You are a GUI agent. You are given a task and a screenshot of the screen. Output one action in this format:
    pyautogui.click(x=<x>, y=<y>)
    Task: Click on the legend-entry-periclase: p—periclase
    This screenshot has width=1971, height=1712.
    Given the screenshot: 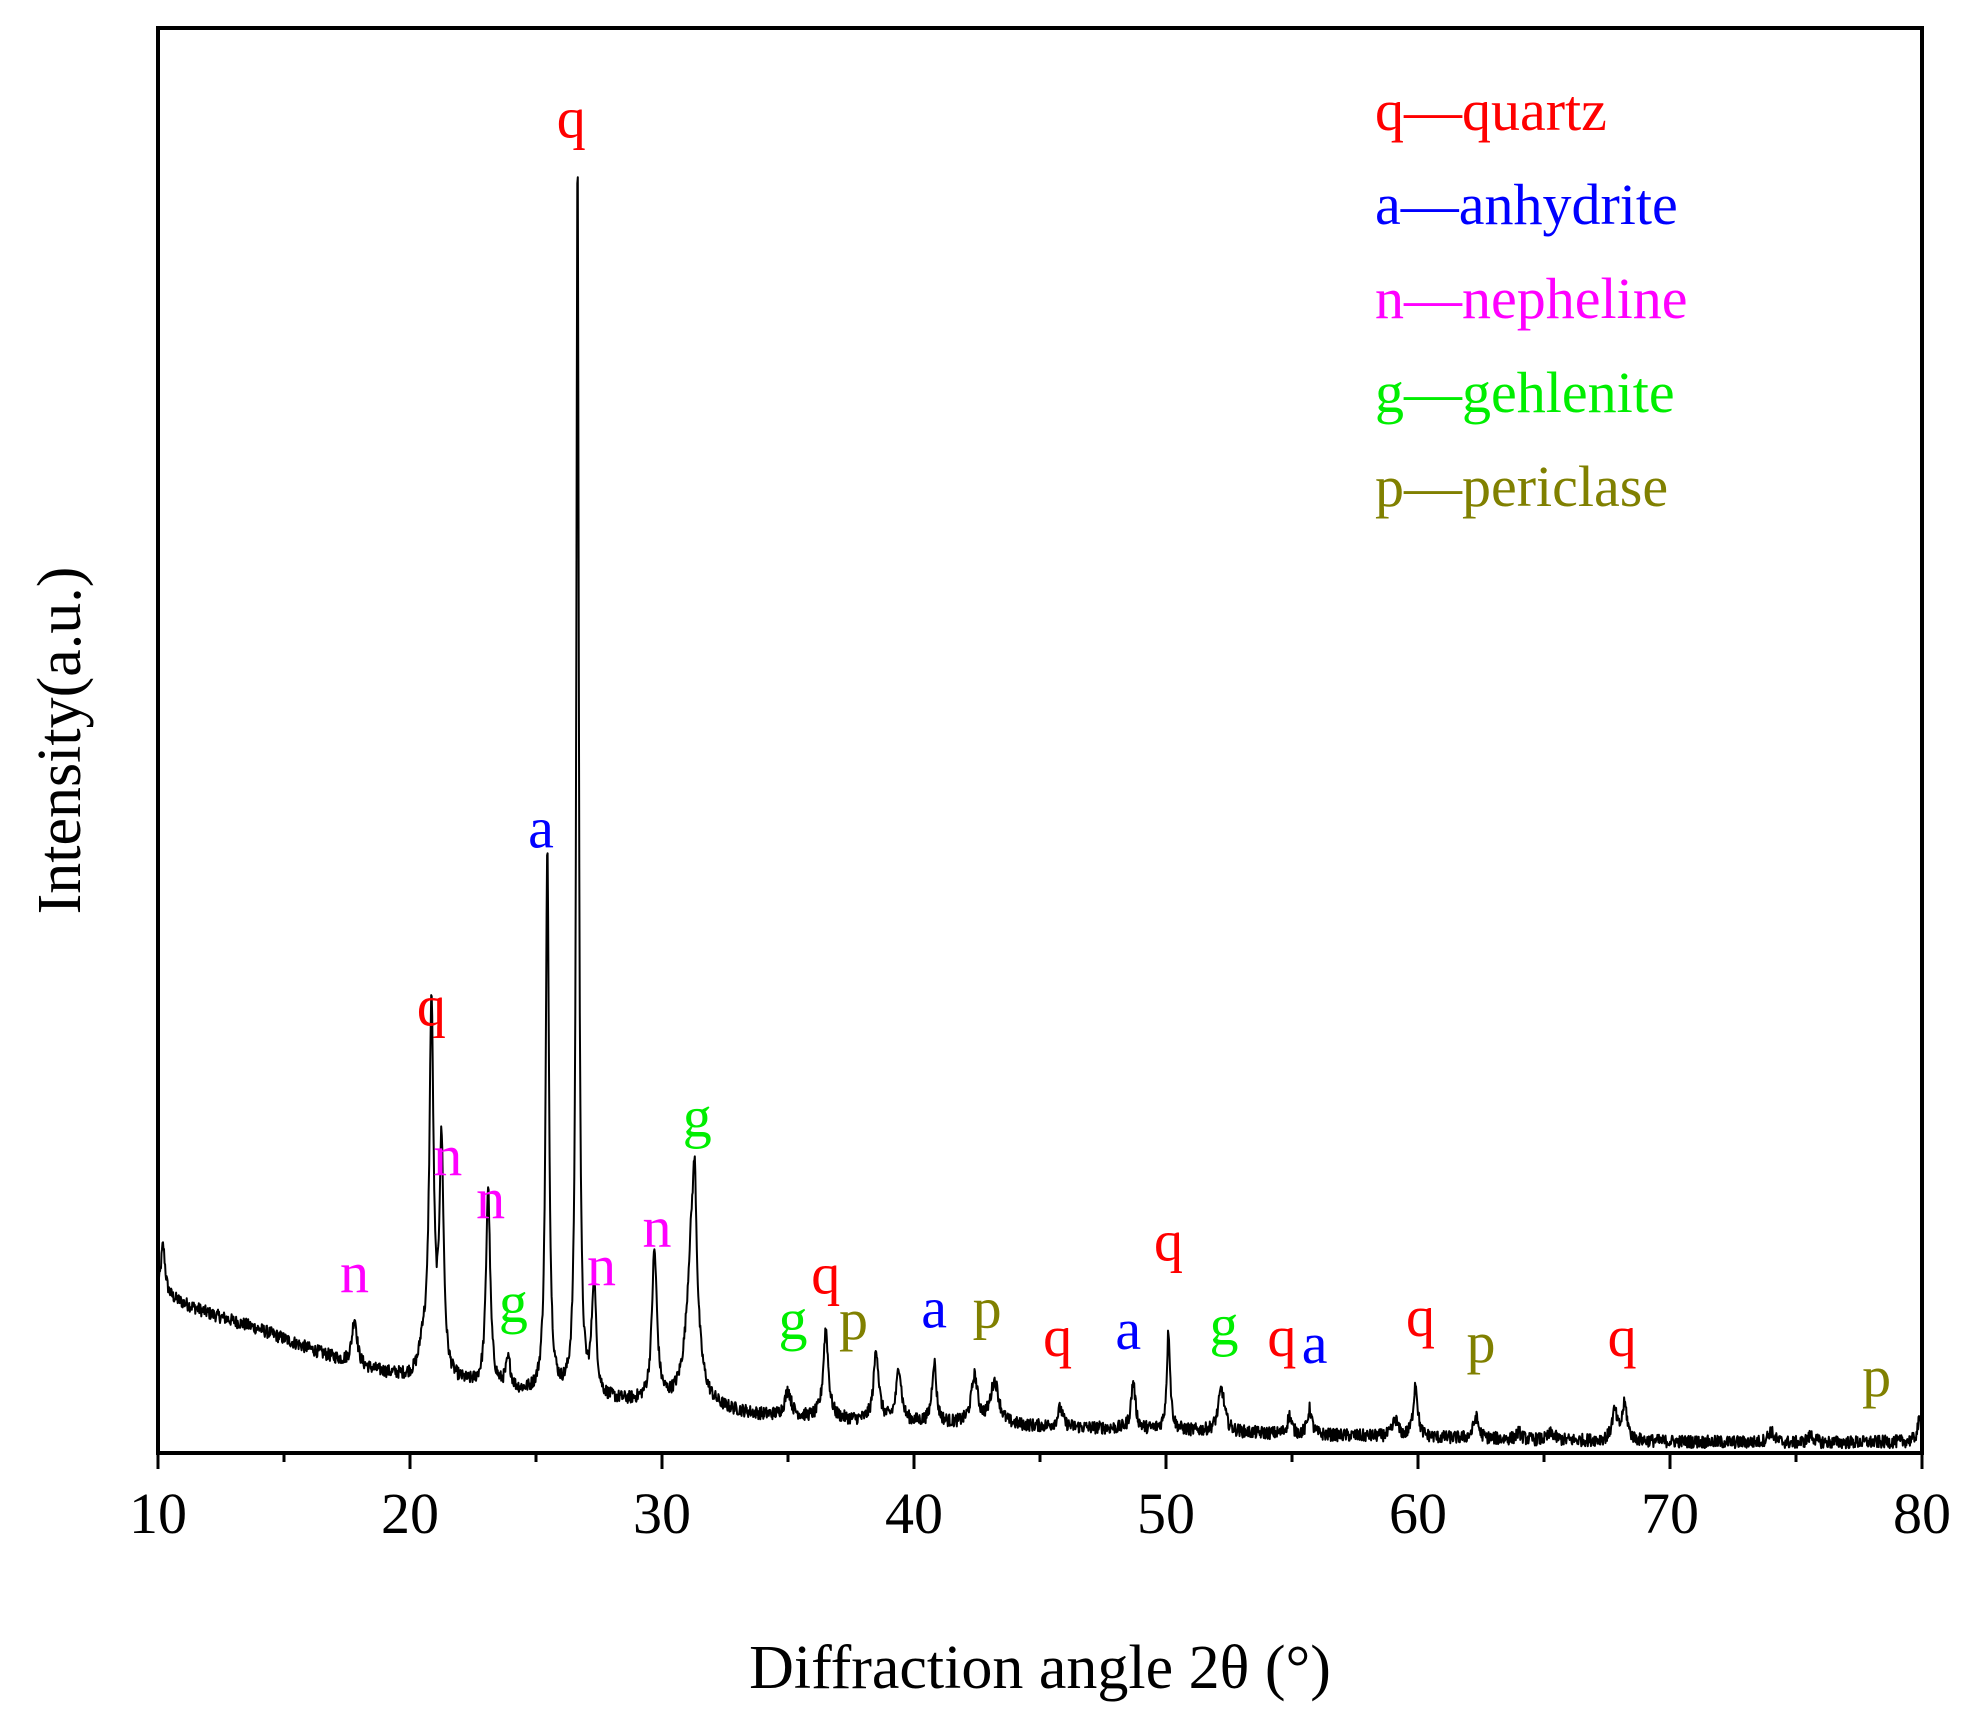 What is the action you would take?
    pyautogui.click(x=1521, y=486)
    